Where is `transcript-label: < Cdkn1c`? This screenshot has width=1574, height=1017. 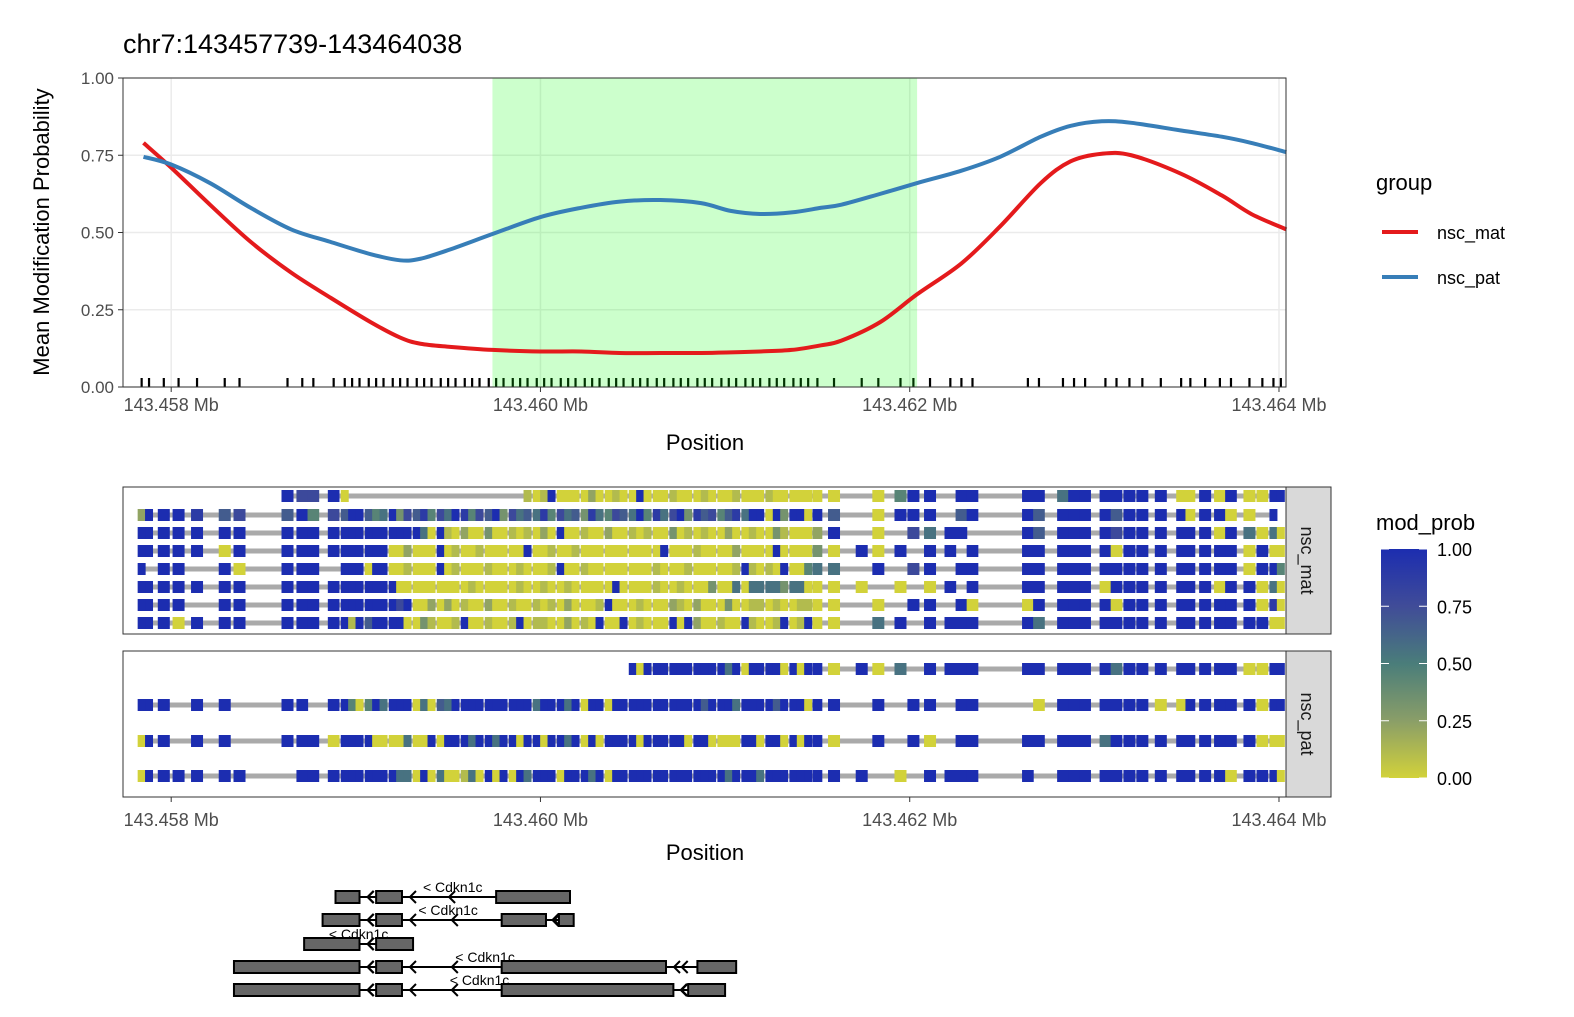 transcript-label: < Cdkn1c is located at coordinates (359, 934).